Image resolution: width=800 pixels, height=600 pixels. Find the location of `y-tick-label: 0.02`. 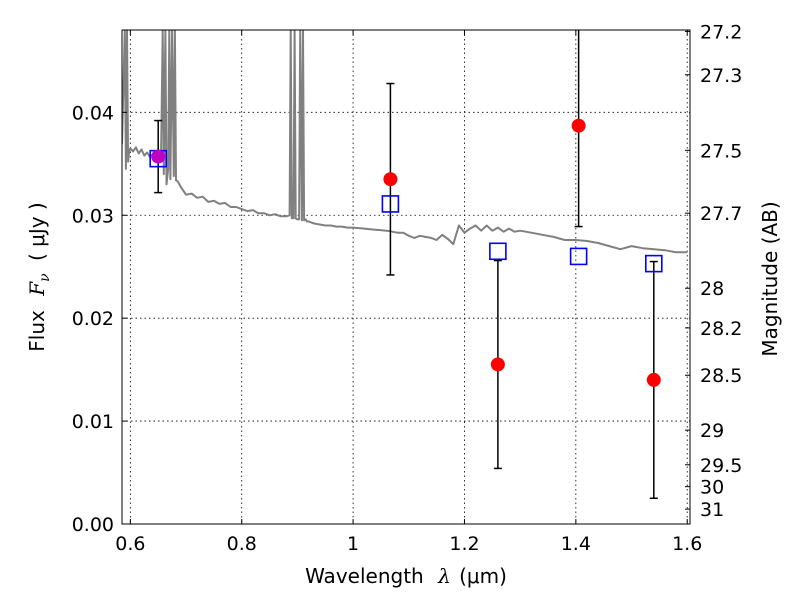

y-tick-label: 0.02 is located at coordinates (93, 319).